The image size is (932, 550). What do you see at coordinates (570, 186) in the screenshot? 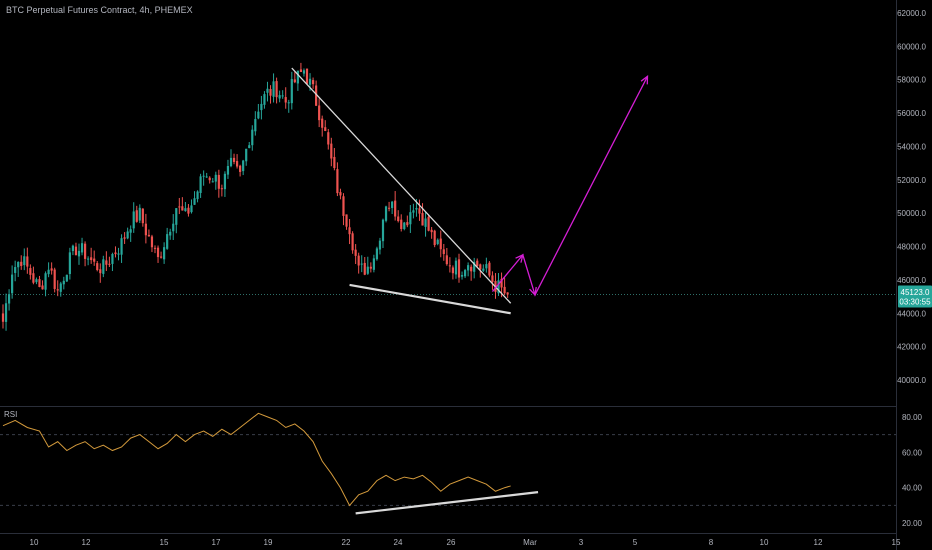
I see `projection-path` at bounding box center [570, 186].